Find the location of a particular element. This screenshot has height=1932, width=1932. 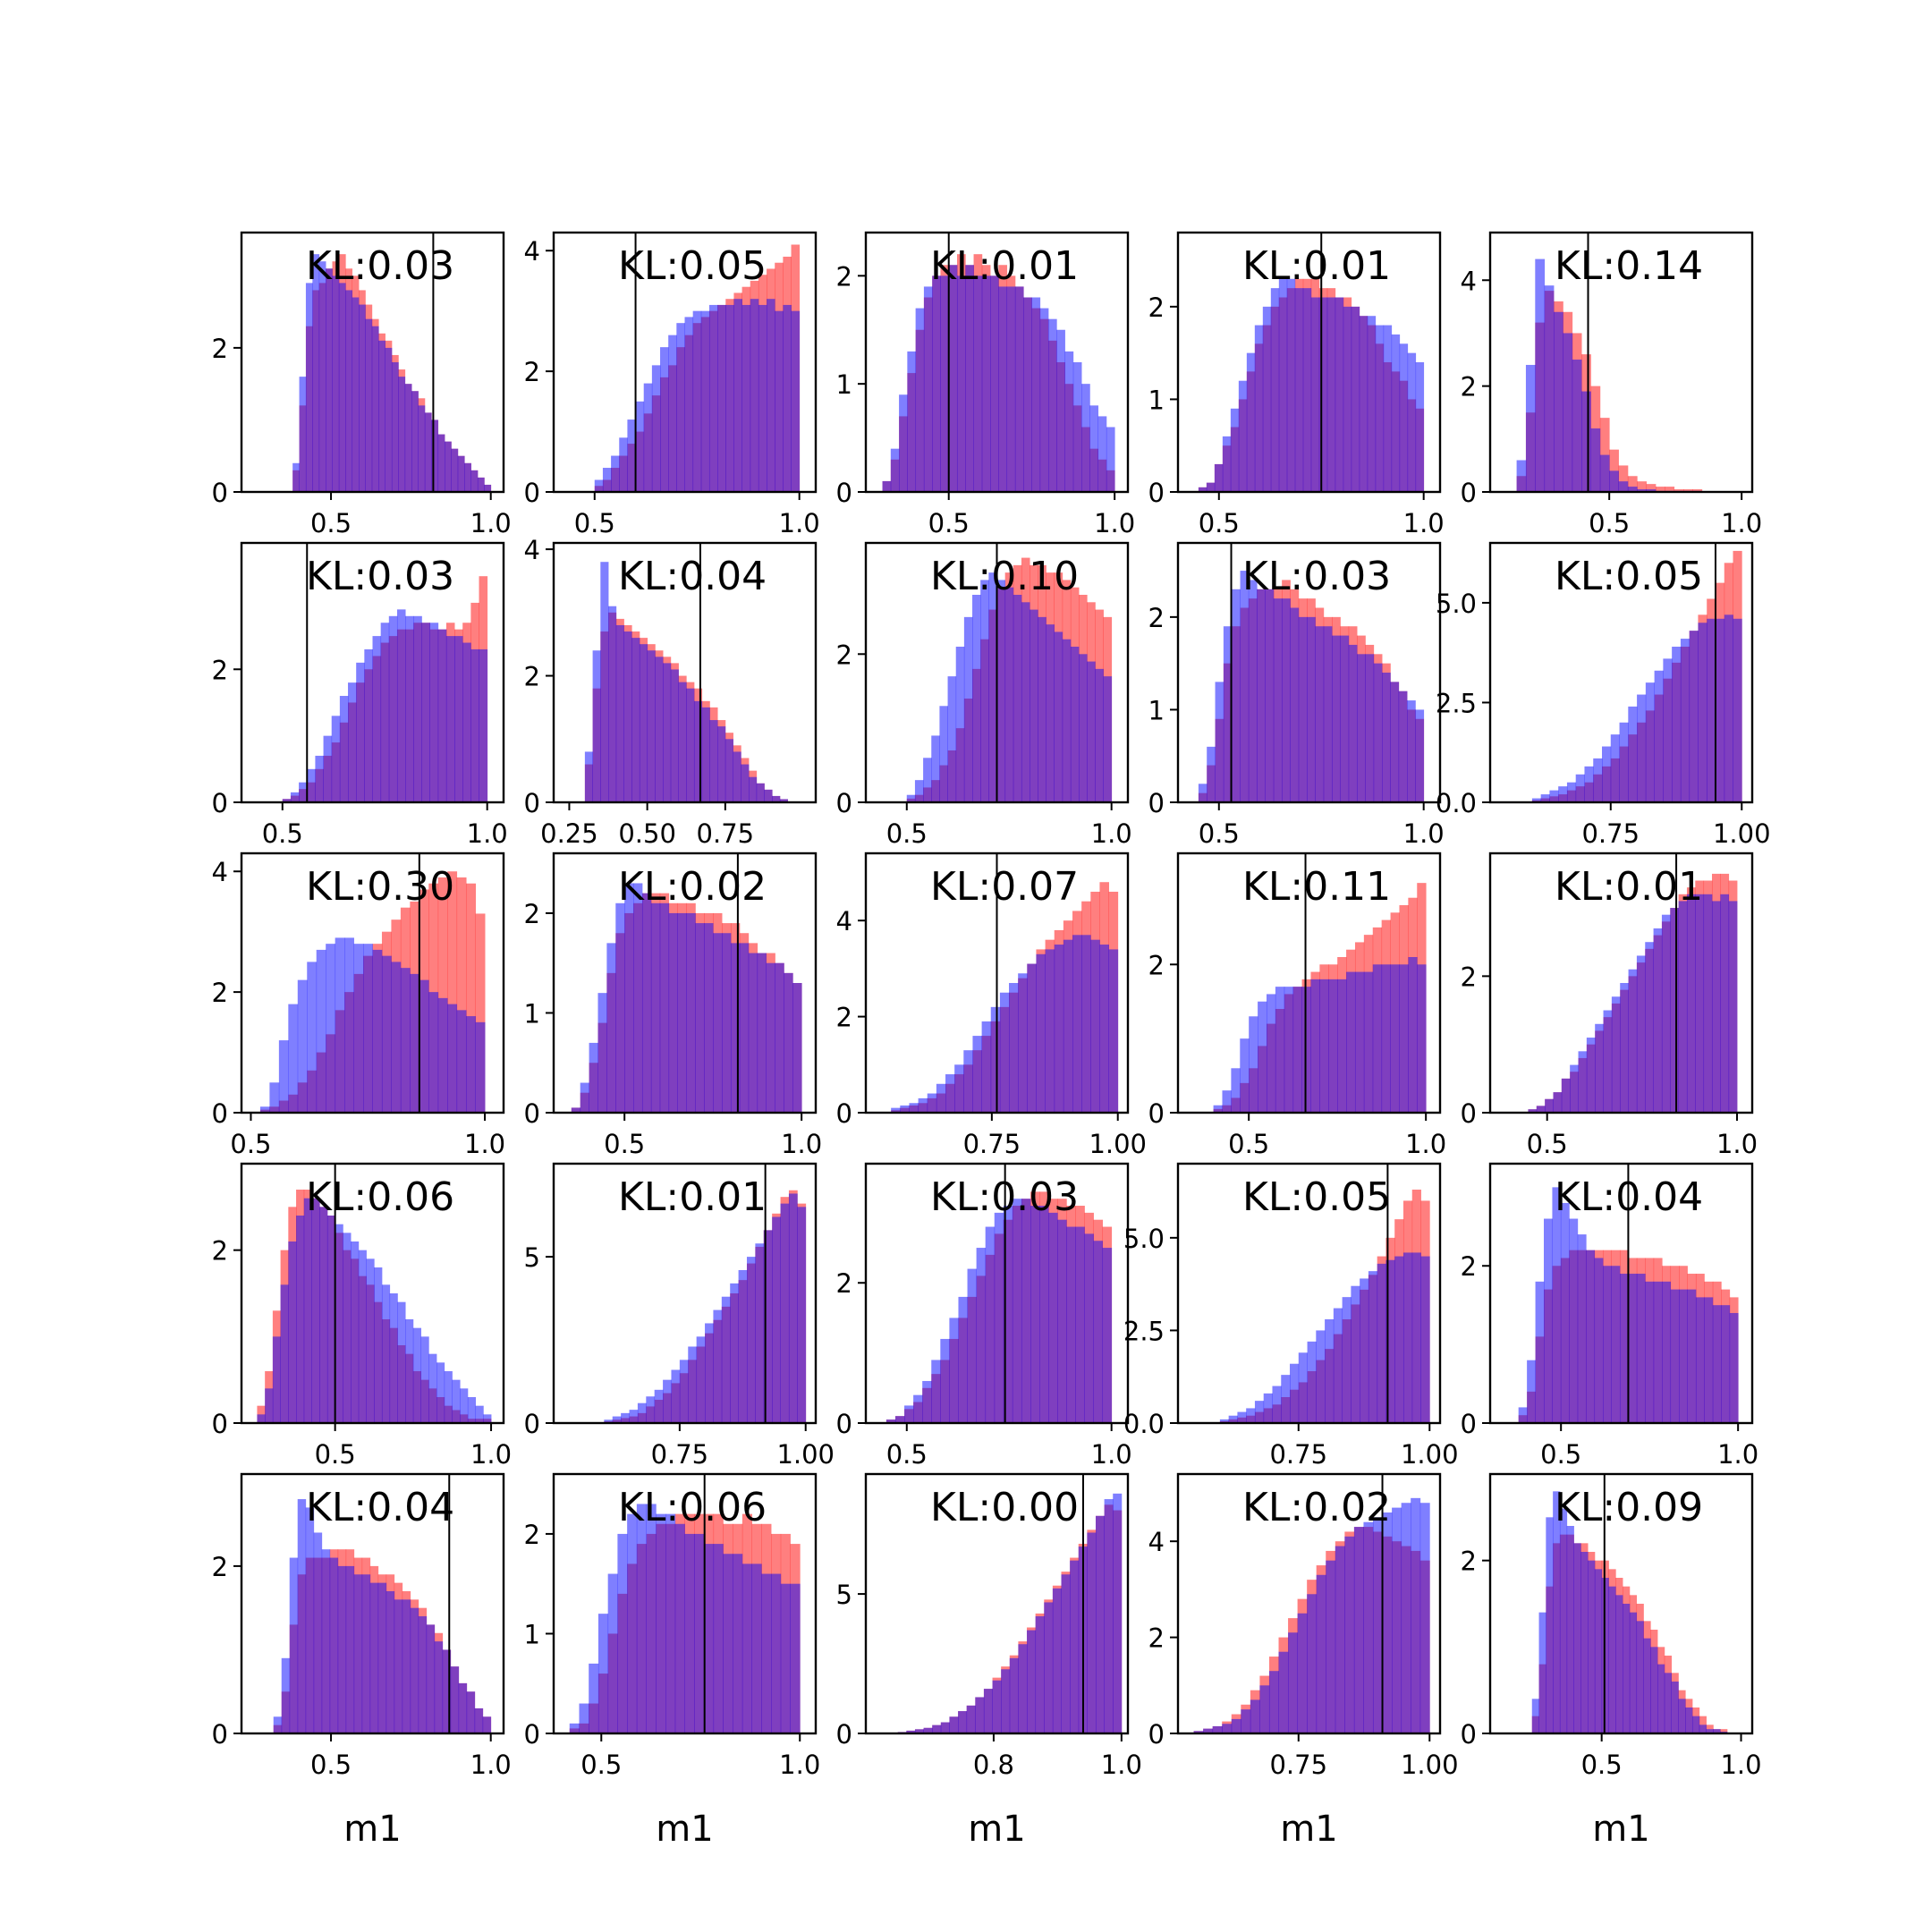

chart-8-series-blue is located at coordinates (1009, 687).